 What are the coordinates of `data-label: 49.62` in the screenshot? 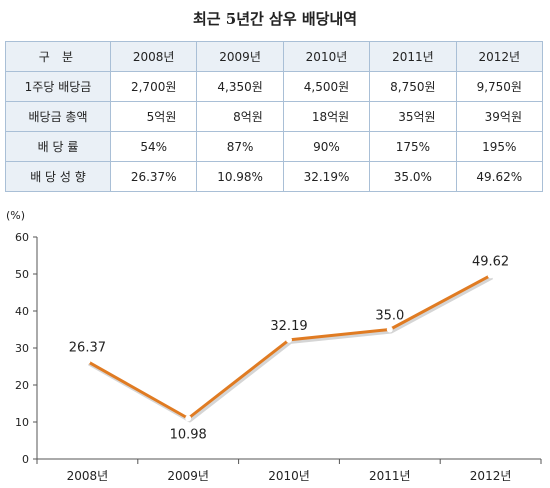 It's located at (490, 261).